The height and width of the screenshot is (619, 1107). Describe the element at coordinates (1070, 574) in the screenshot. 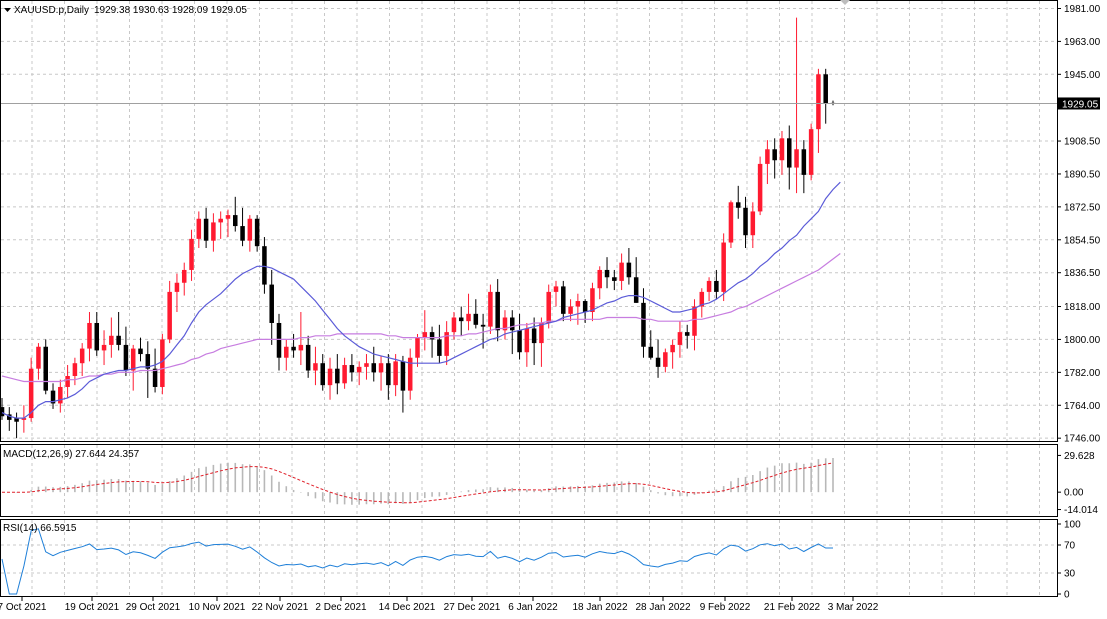

I see `rsi-tick-label: 30` at that location.